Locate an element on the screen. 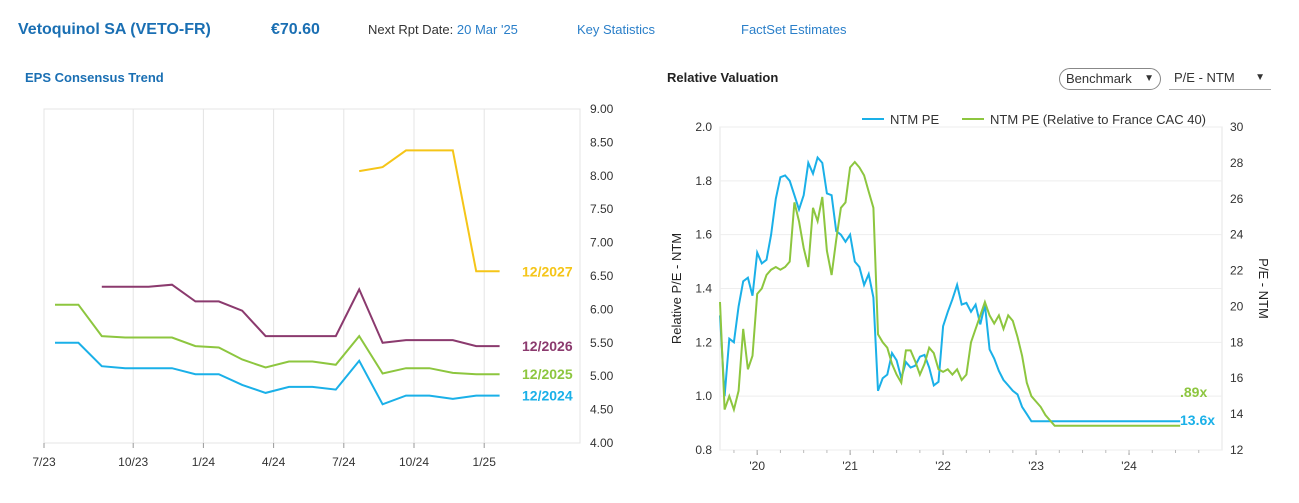  right-y-tick-label: 16 is located at coordinates (1237, 378).